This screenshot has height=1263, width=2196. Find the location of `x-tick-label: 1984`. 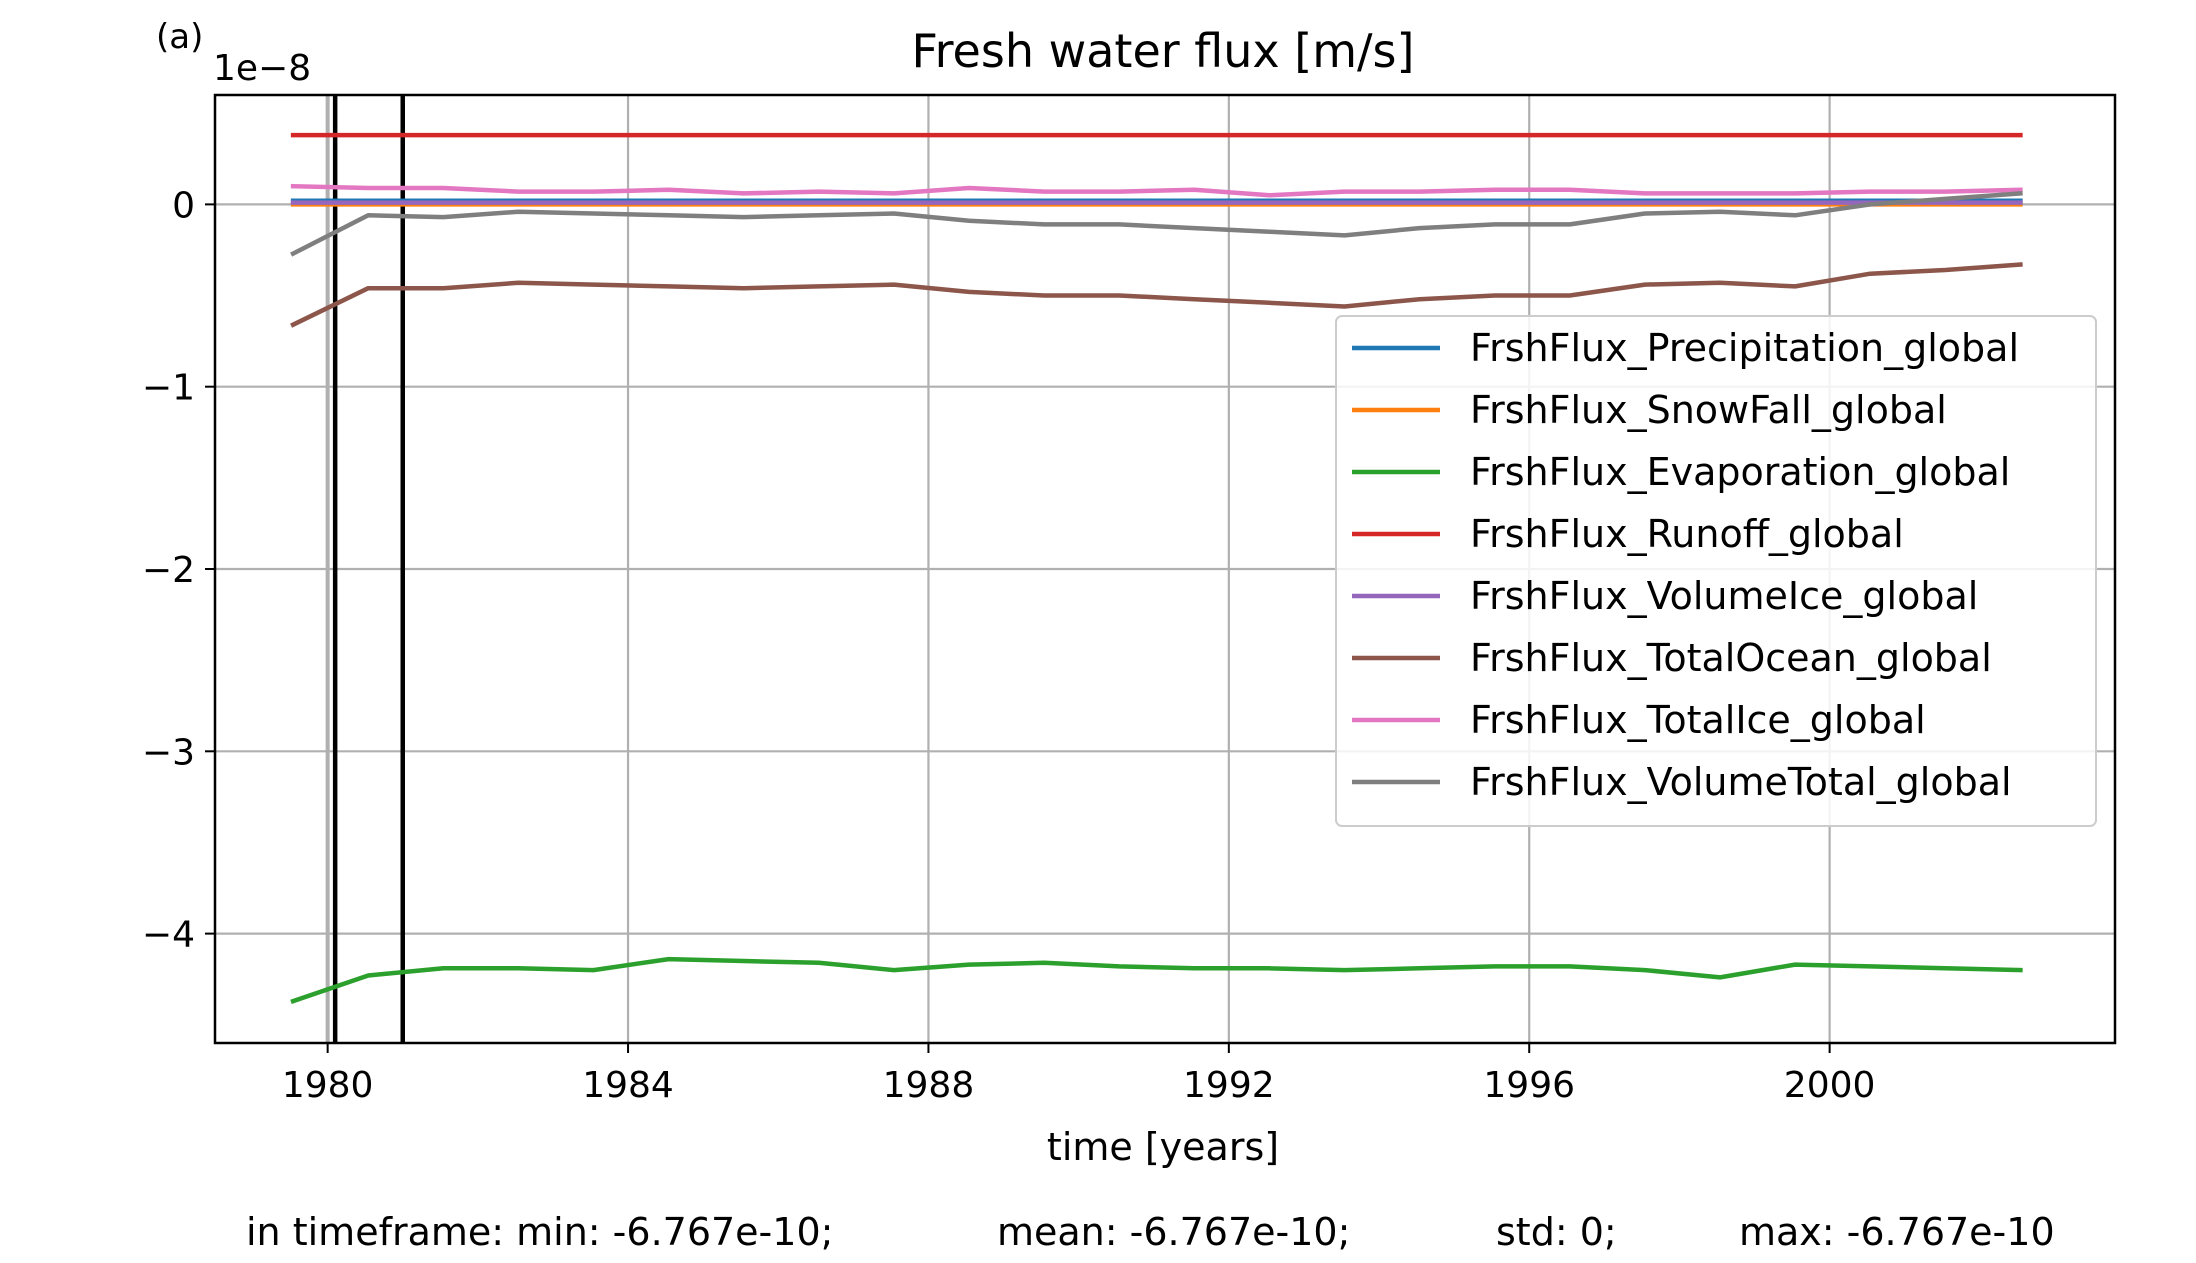

x-tick-label: 1984 is located at coordinates (628, 1085).